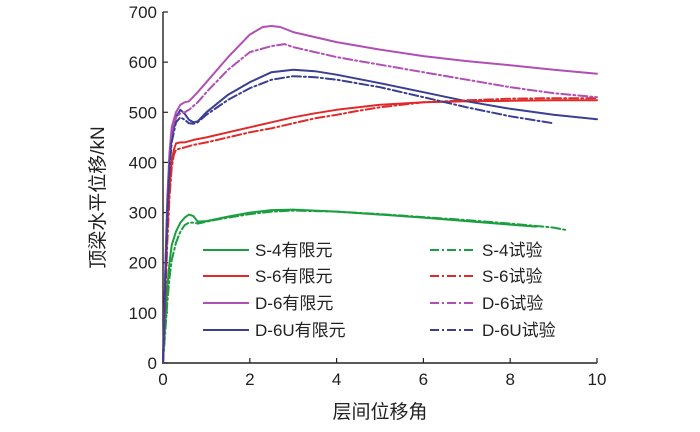 Image resolution: width=700 pixels, height=432 pixels. Describe the element at coordinates (98, 197) in the screenshot. I see `y-axis-title: 顶梁水平位移/kN` at that location.